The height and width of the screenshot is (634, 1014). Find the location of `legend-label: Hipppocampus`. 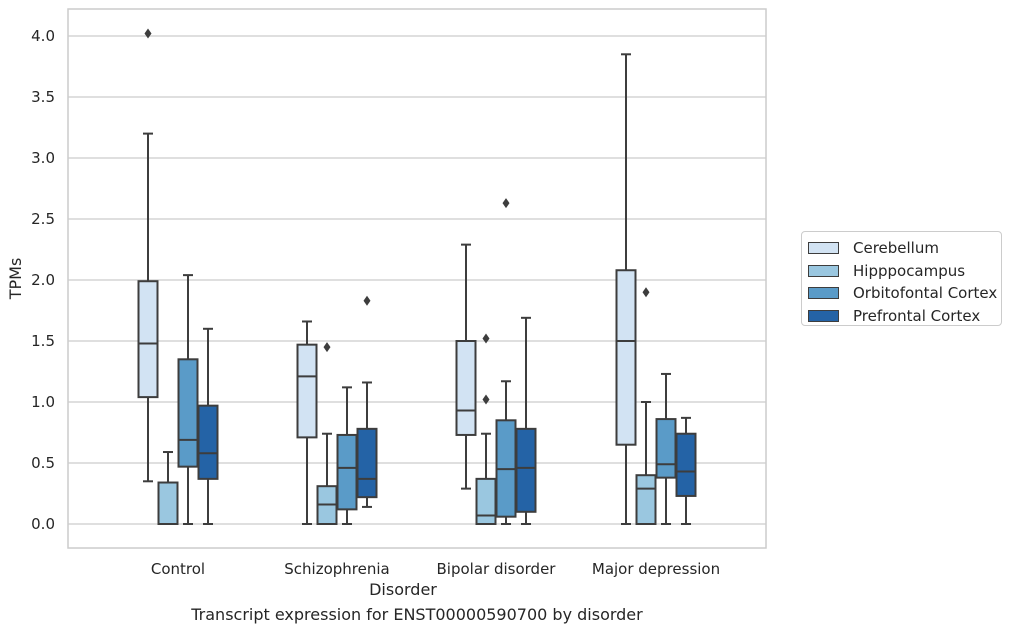

legend-label: Hipppocampus is located at coordinates (909, 270).